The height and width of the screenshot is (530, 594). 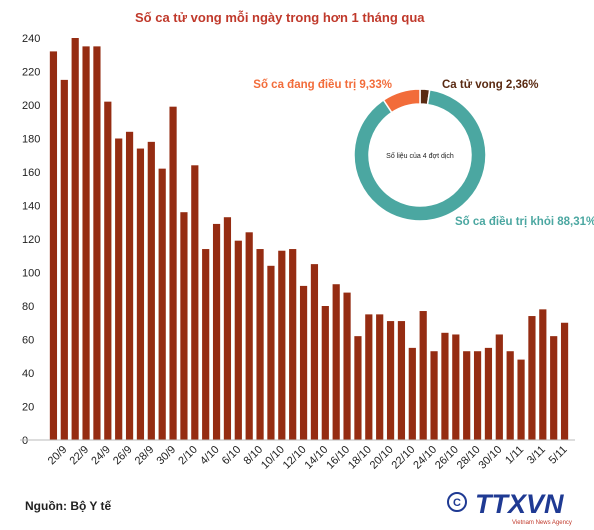 What do you see at coordinates (31, 274) in the screenshot?
I see `y-tick-label: 100` at bounding box center [31, 274].